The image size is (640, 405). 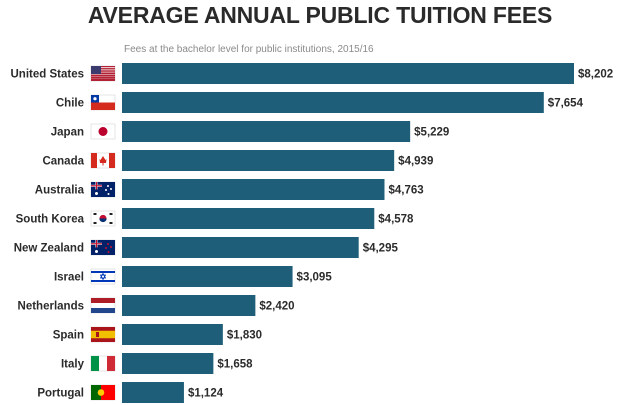 What do you see at coordinates (69, 278) in the screenshot?
I see `category-label: Israel` at bounding box center [69, 278].